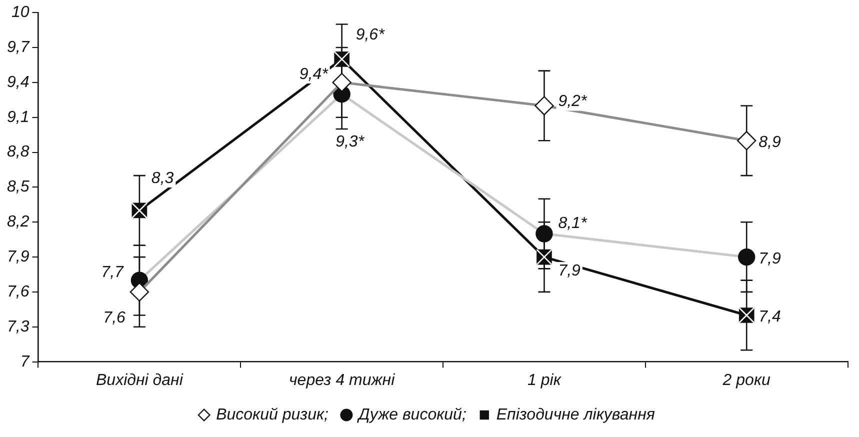 The image size is (859, 437). I want to click on legend-label: Епізодичне лікування, so click(576, 415).